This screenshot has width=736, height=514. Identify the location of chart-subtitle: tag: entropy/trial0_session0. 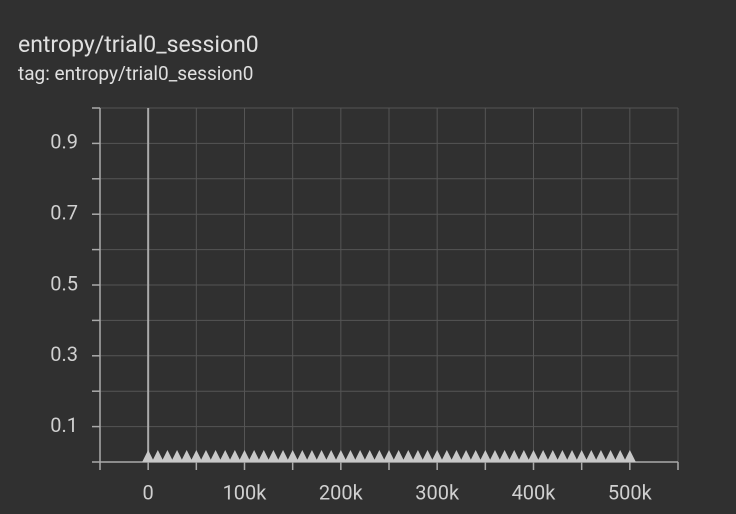
(135, 73).